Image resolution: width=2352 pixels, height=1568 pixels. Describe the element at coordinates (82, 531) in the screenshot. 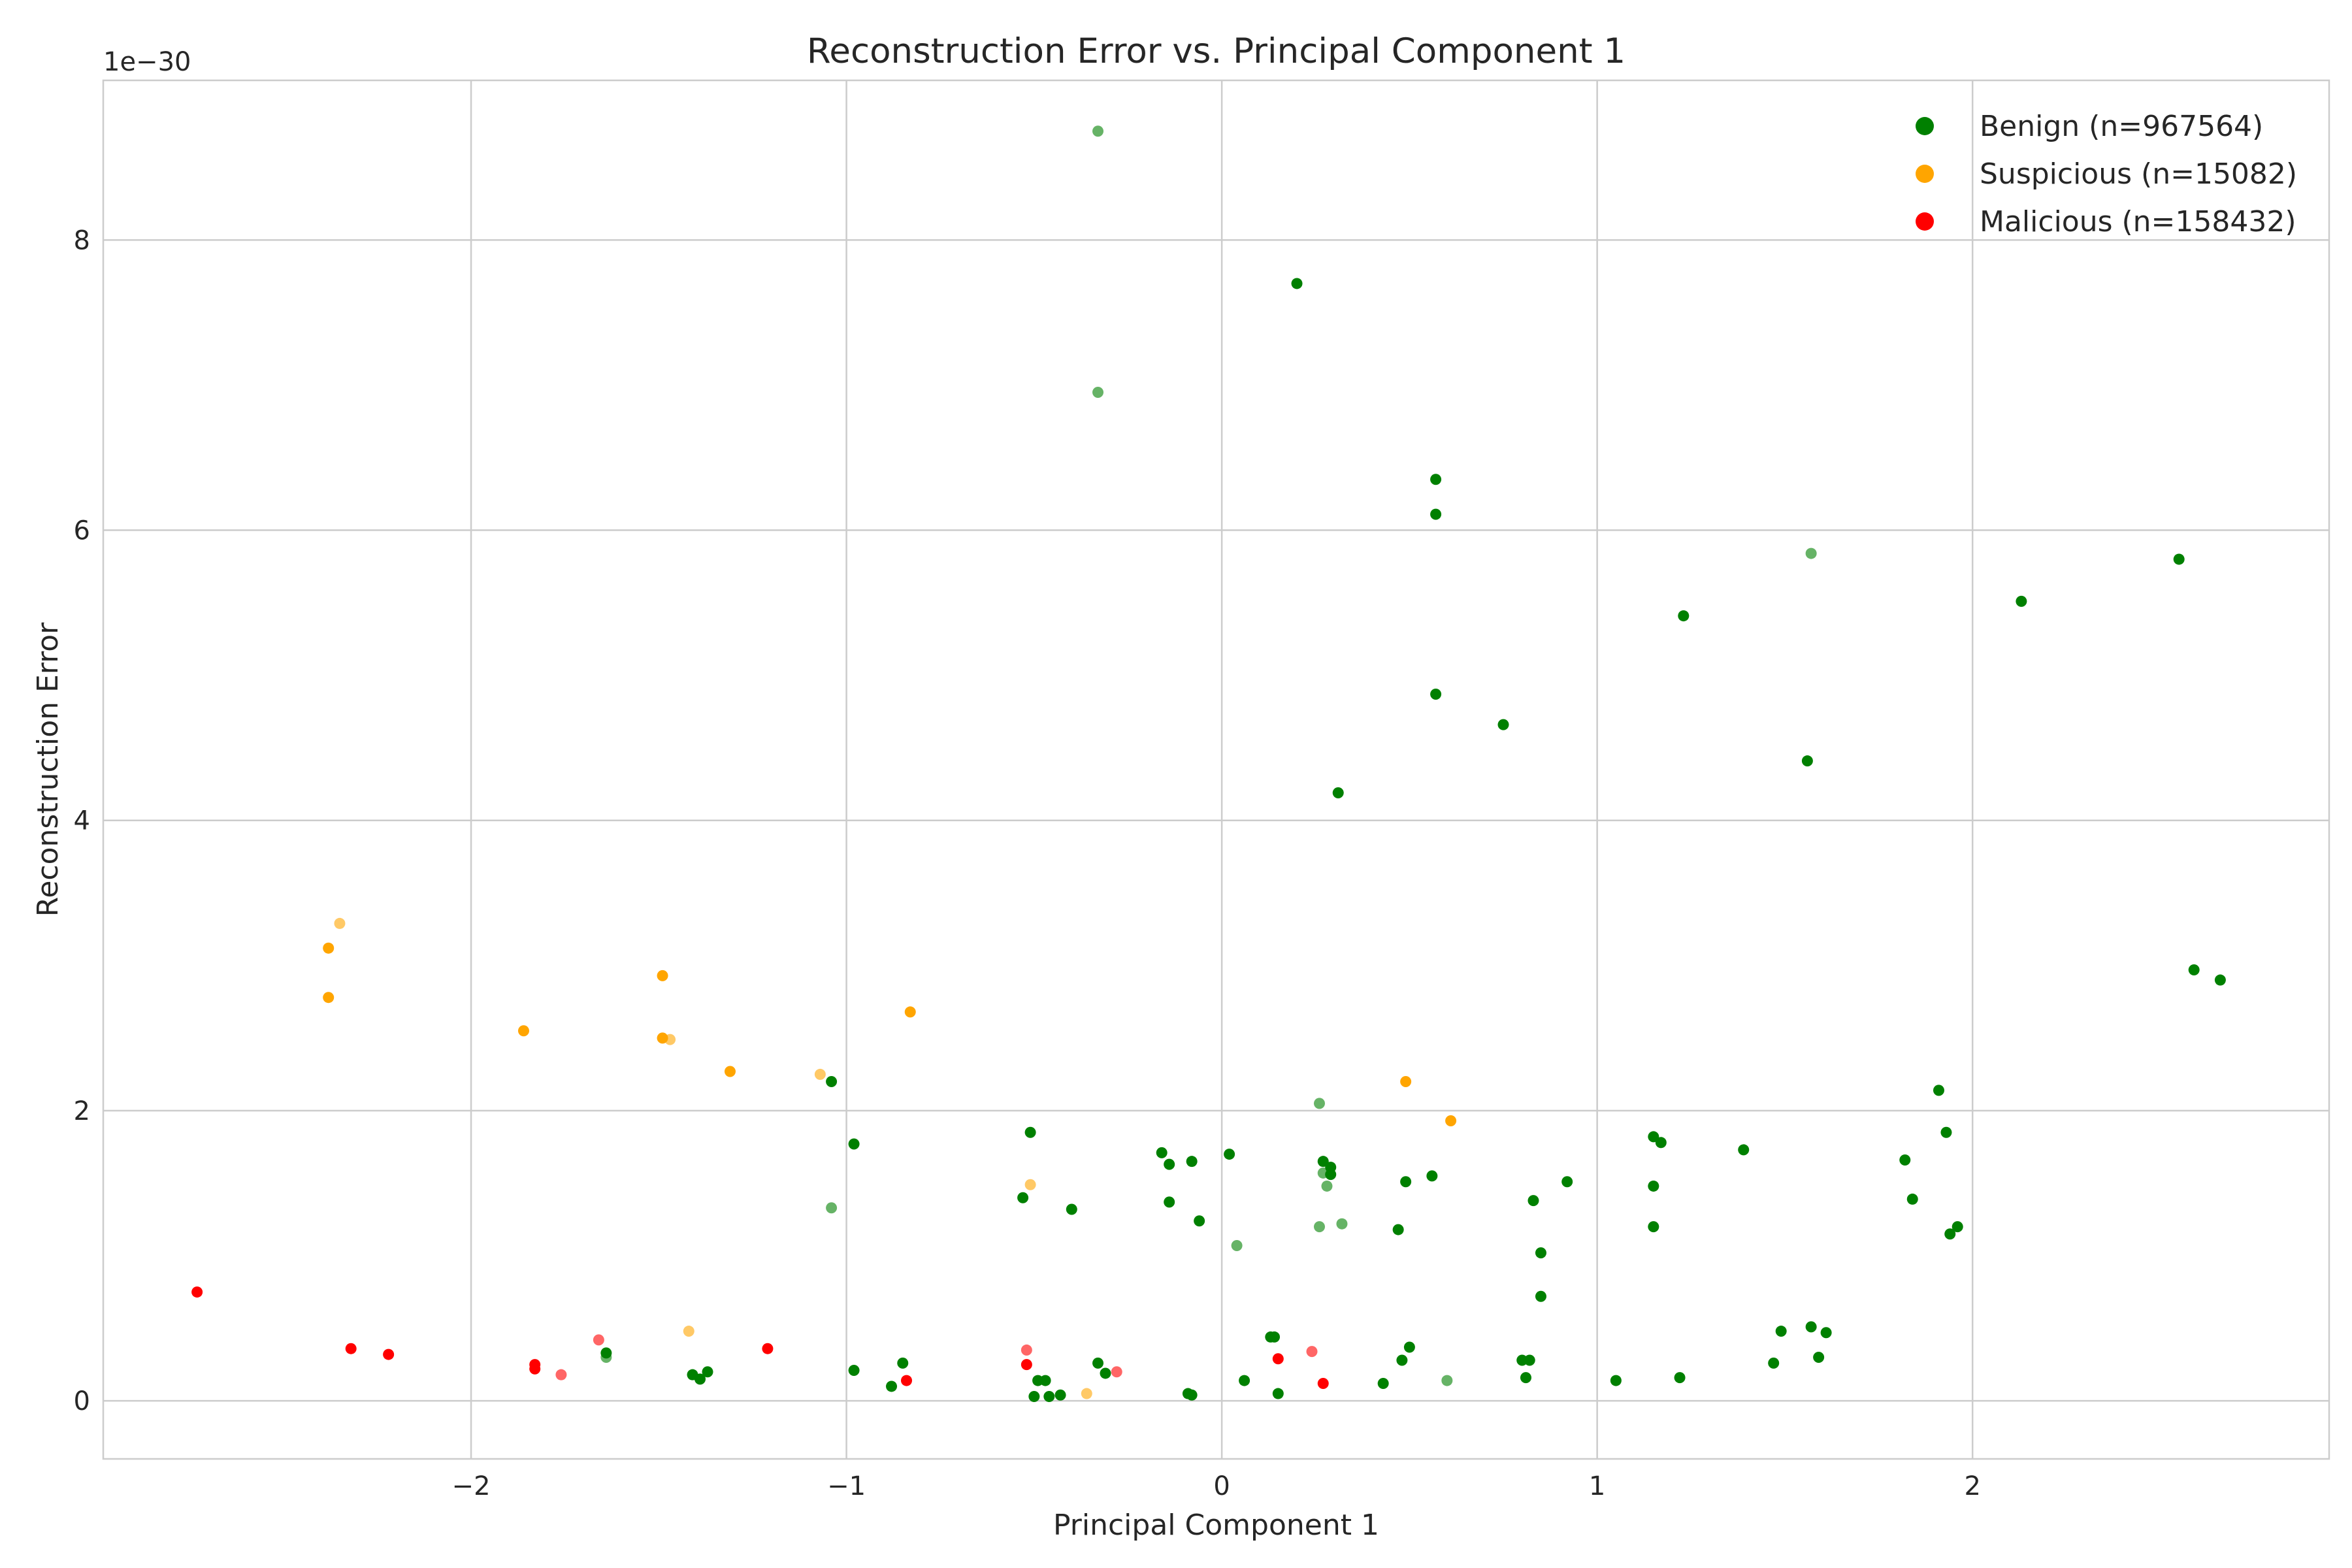

I see `y-tick-label: 6` at that location.